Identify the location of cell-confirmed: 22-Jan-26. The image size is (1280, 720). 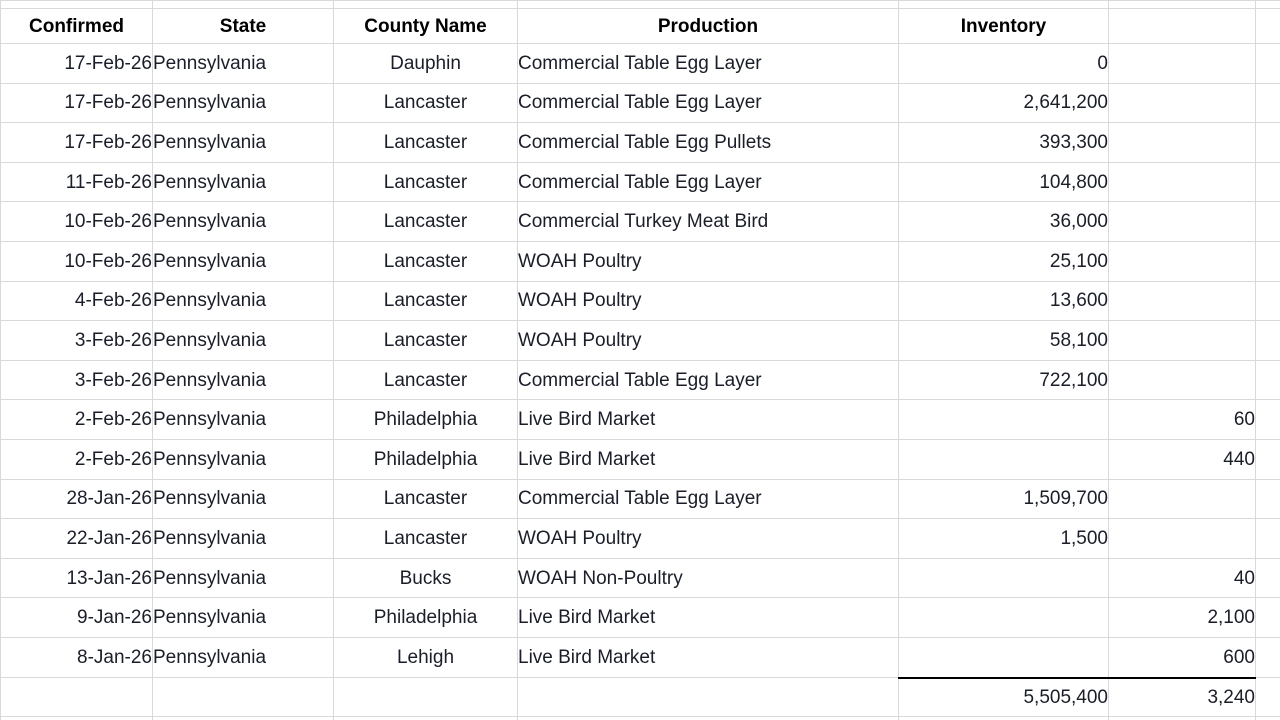
(76, 538).